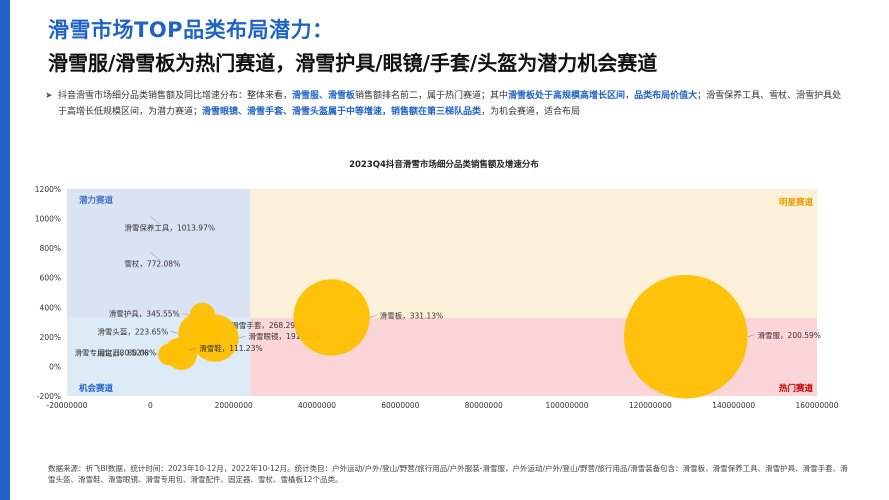  What do you see at coordinates (50, 337) in the screenshot?
I see `y-tick-label: 200%` at bounding box center [50, 337].